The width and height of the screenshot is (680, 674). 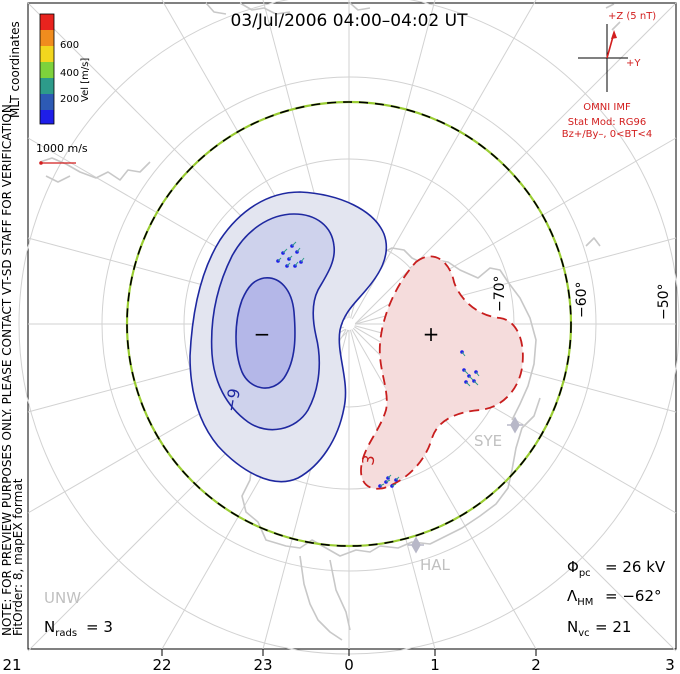 I want to click on velocity-color-bar, so click(x=47, y=69).